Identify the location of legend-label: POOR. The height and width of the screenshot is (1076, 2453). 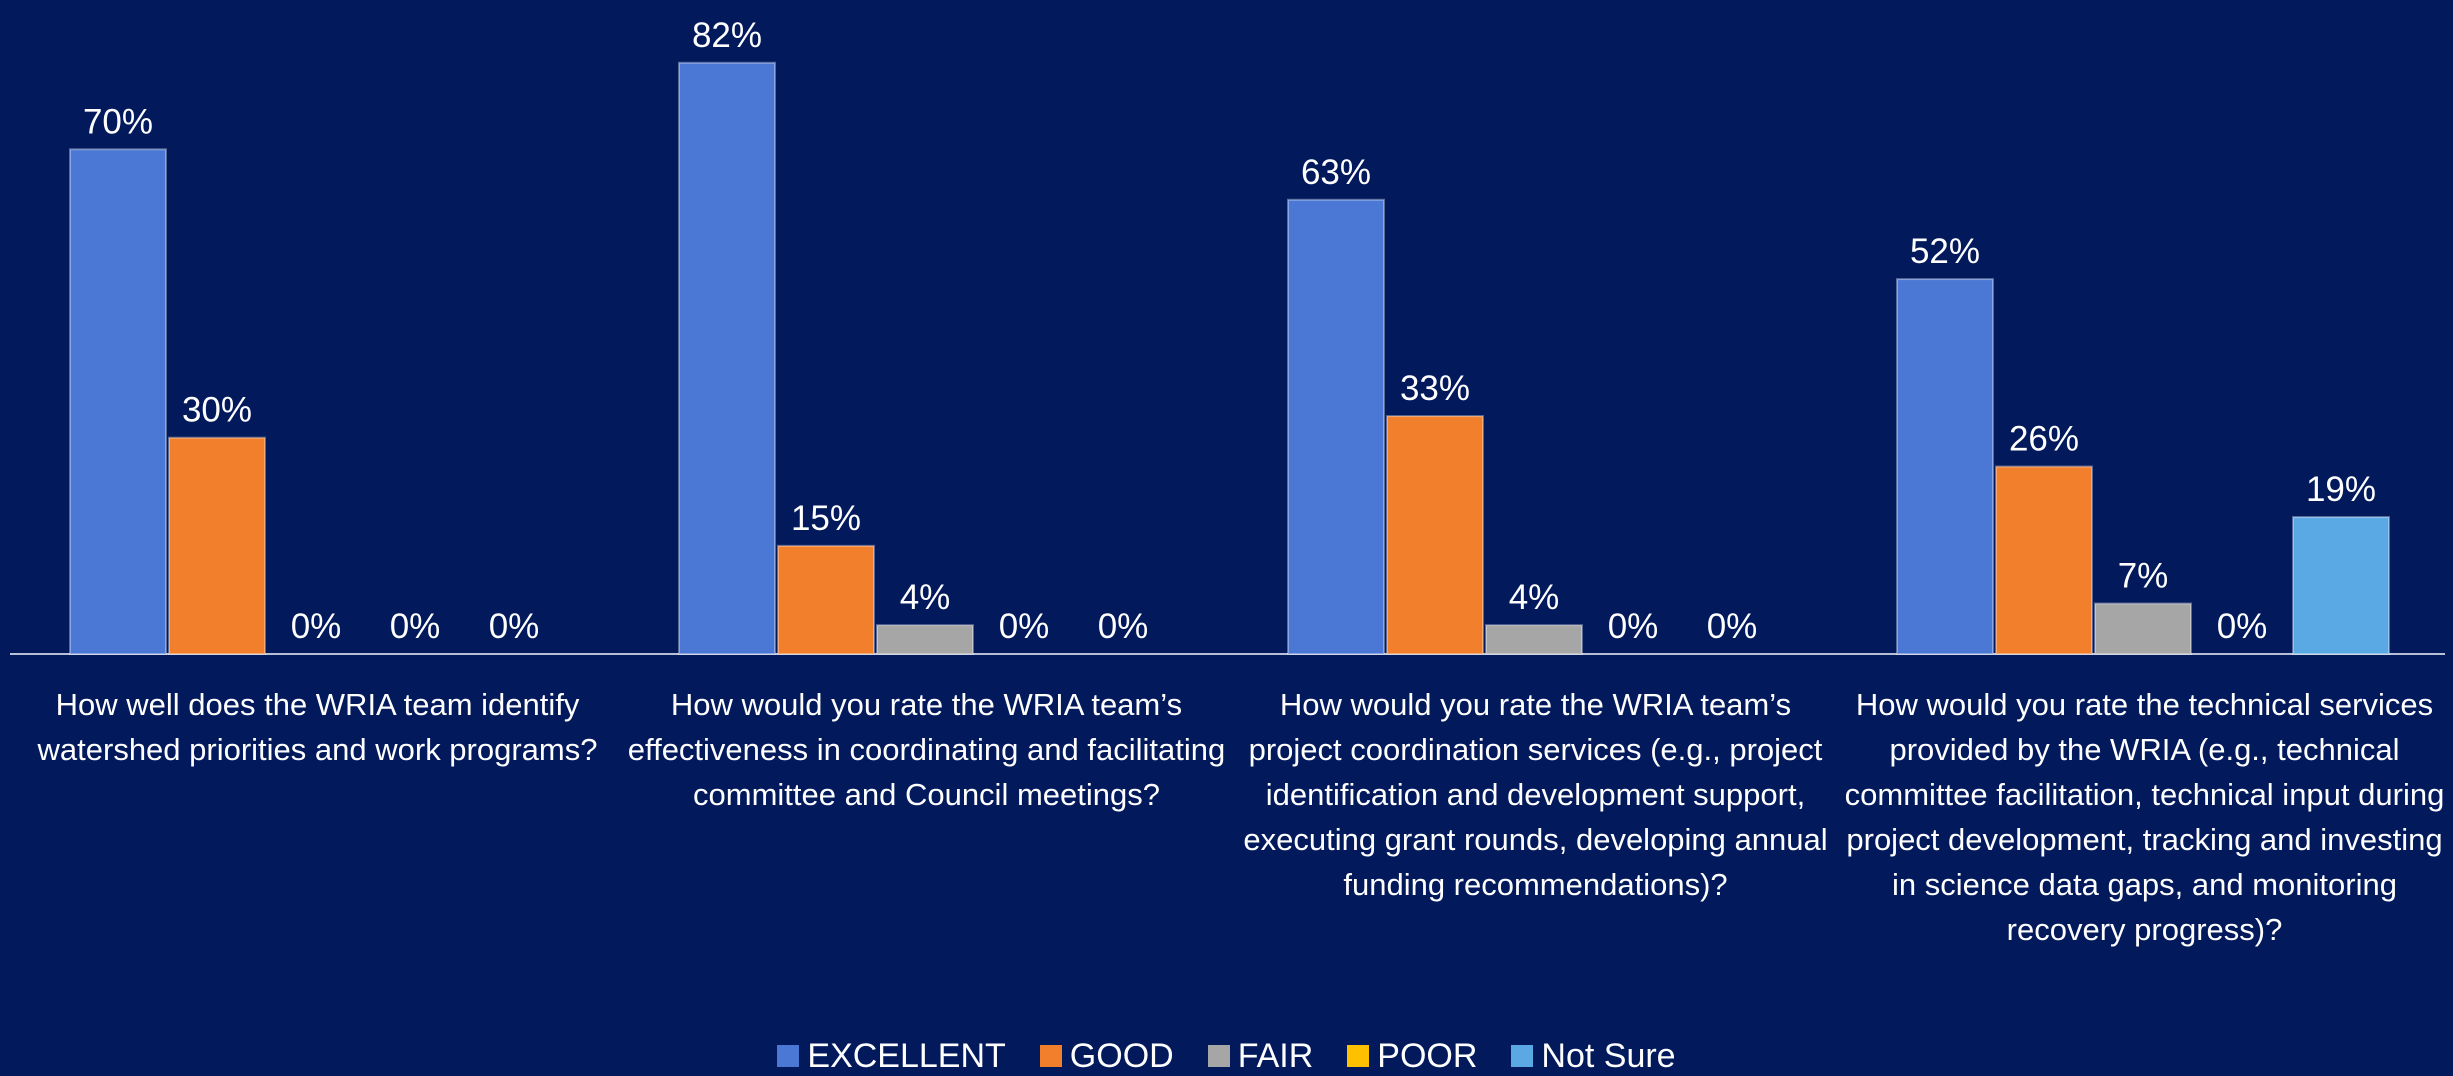
(1427, 1056).